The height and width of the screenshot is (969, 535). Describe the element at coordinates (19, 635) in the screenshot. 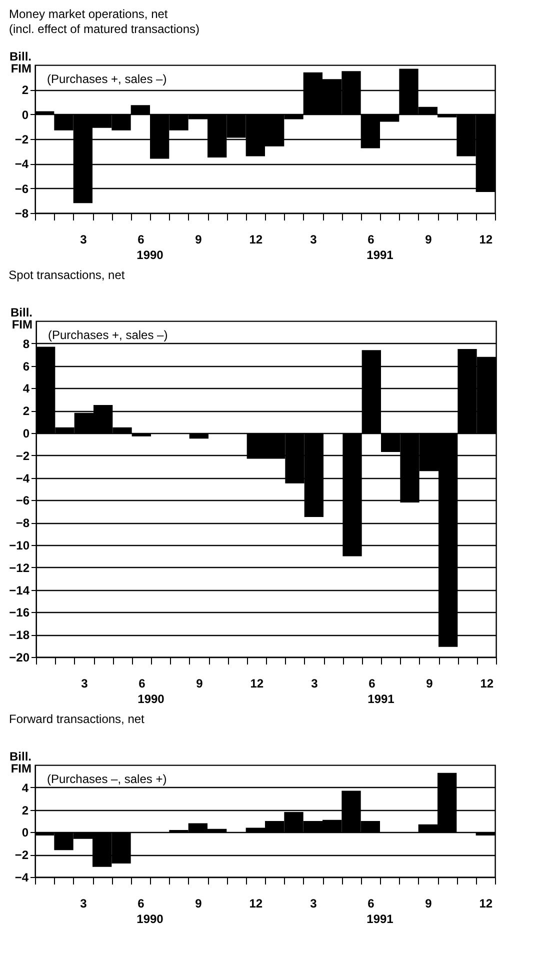

I see `y-tick-label: −18` at that location.